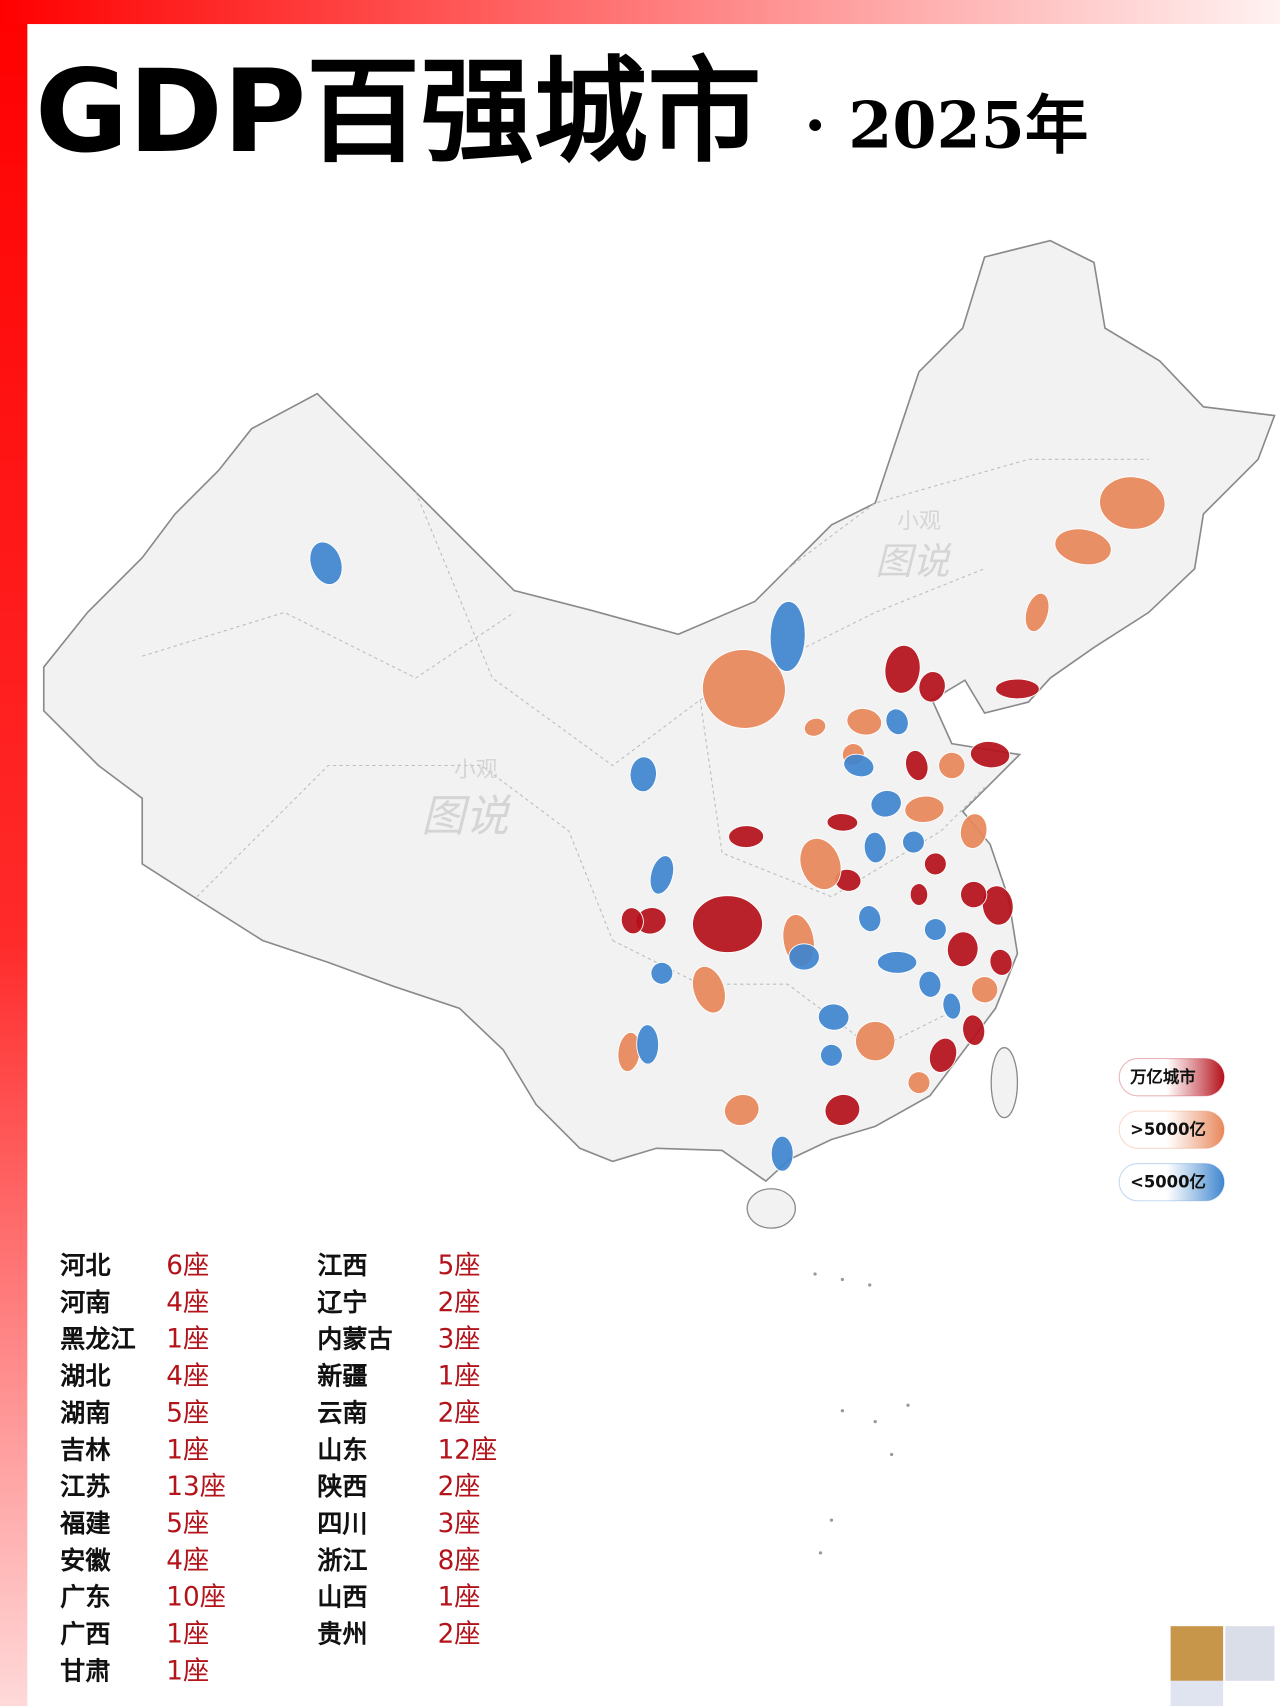  I want to click on subtitle: · 2025年, so click(946, 125).